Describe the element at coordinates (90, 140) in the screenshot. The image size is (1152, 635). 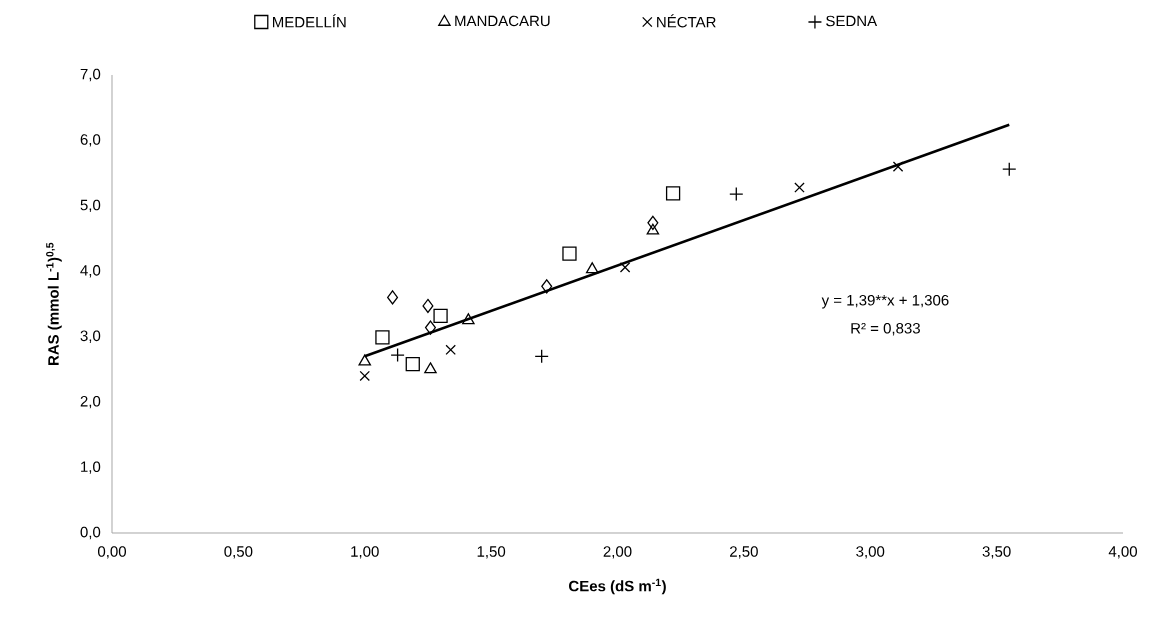
I see `y-tick-label: 6,0` at that location.